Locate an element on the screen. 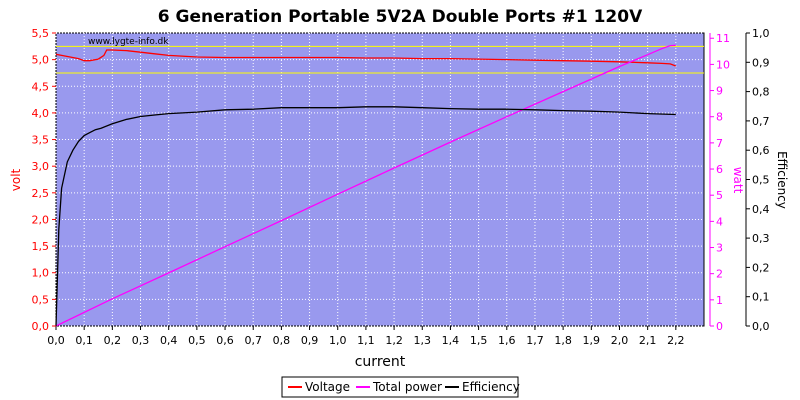 The image size is (800, 400). y-tick-label-efficiency: 0,8 is located at coordinates (761, 92).